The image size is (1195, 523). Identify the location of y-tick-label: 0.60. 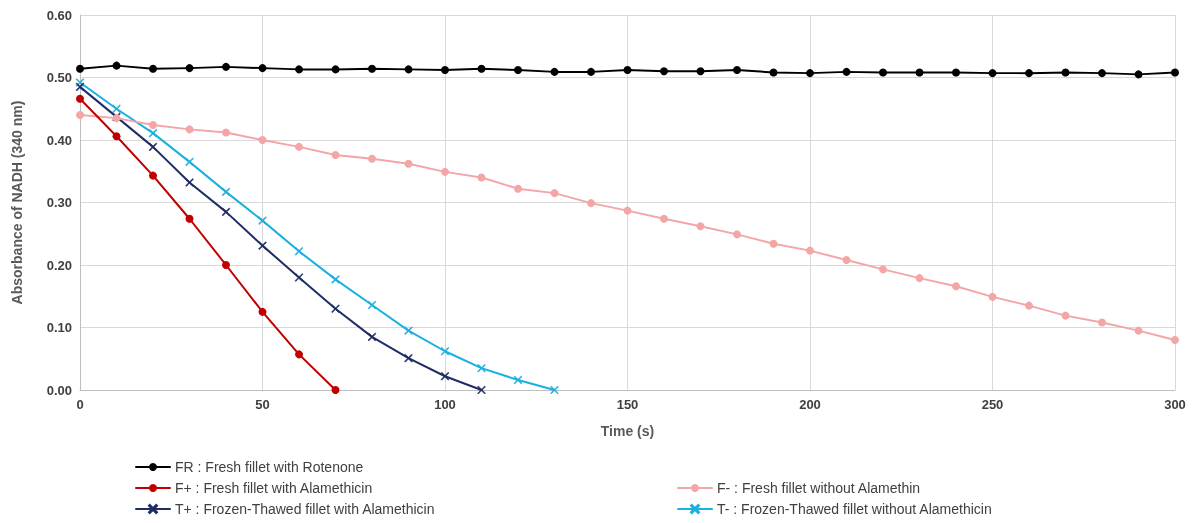
(59, 15).